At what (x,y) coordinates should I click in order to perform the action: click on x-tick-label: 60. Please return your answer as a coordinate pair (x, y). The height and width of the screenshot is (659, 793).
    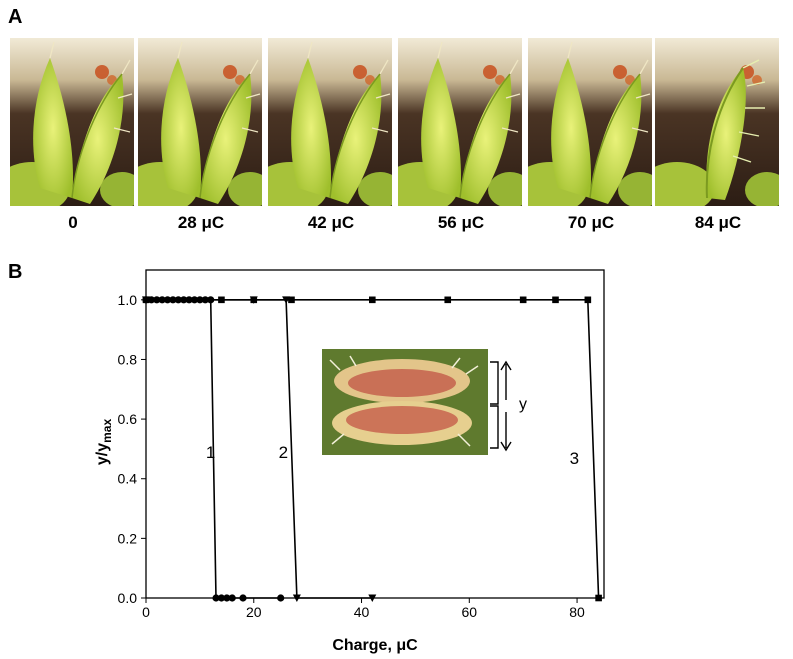
    Looking at the image, I should click on (470, 612).